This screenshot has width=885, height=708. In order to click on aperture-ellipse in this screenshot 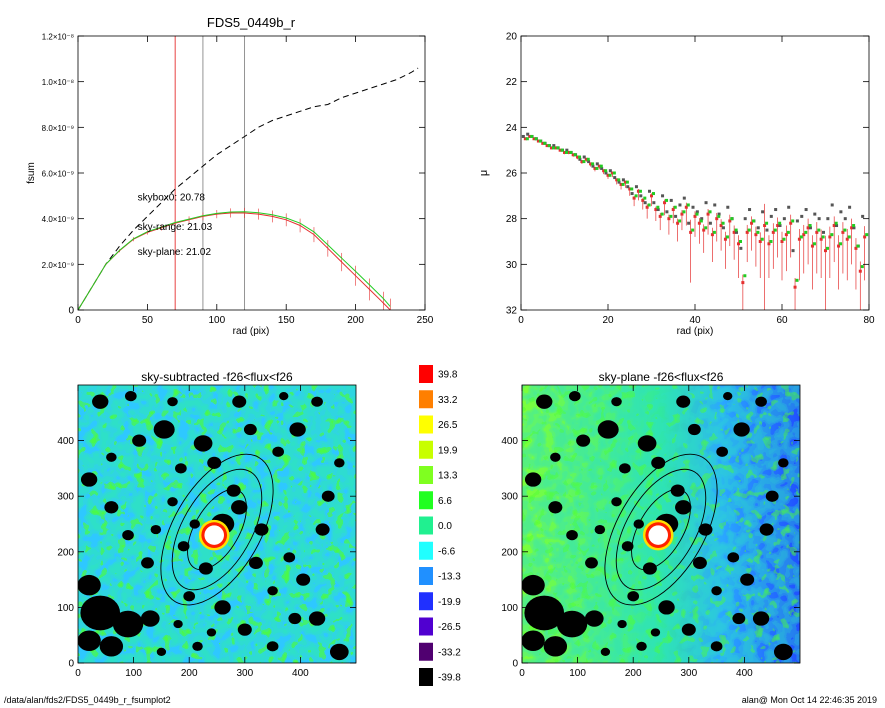, I will do `click(661, 529)`.